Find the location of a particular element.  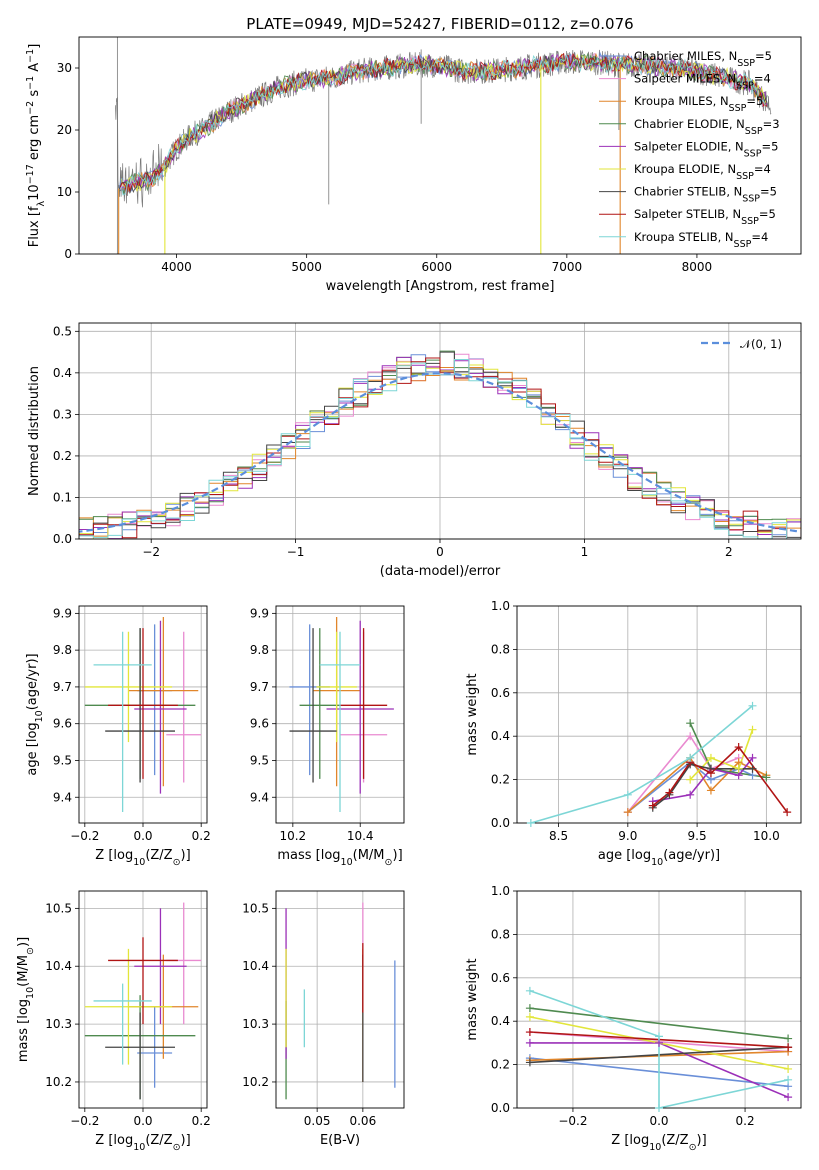

normal-curve is located at coordinates (440, 452).